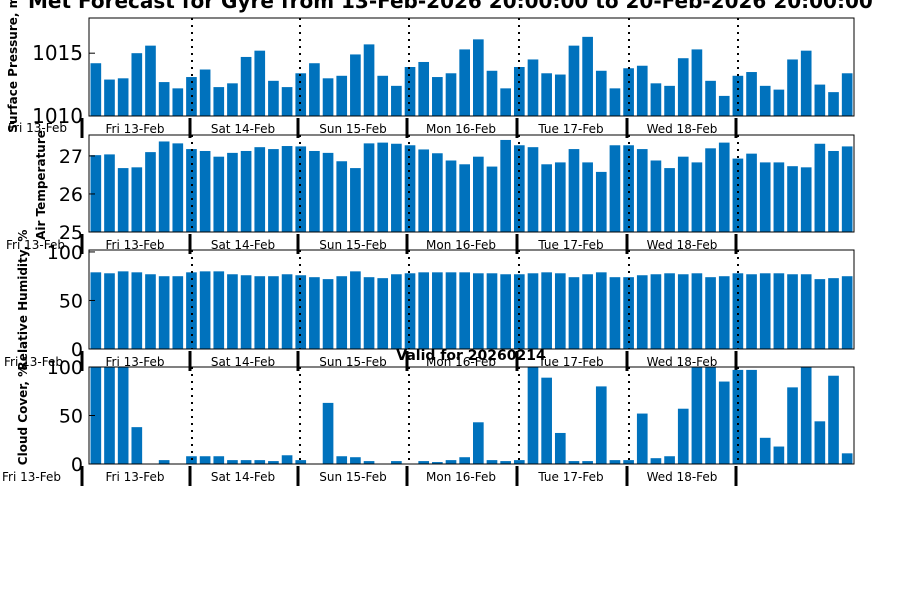 The image size is (900, 605). Describe the element at coordinates (57, 116) in the screenshot. I see `y-tick-label: 1010` at that location.